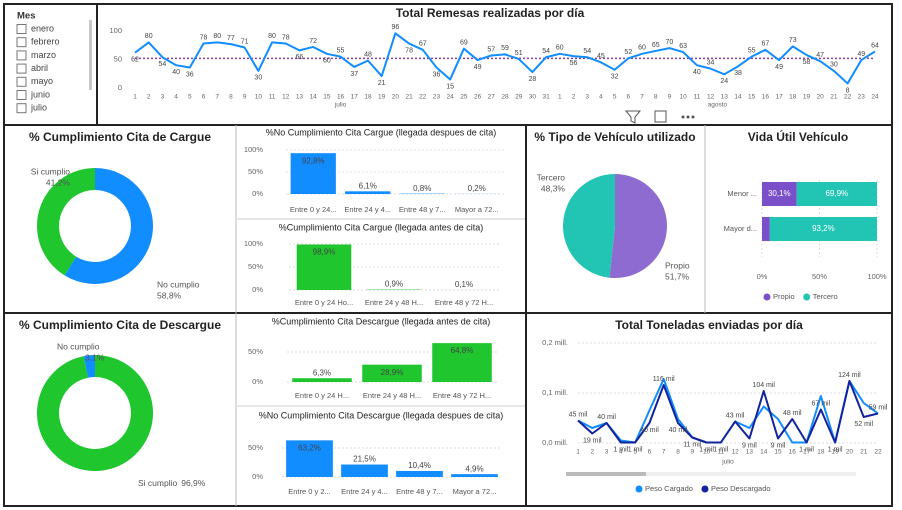 This screenshot has height=510, width=902. I want to click on data-label: 72, so click(313, 41).